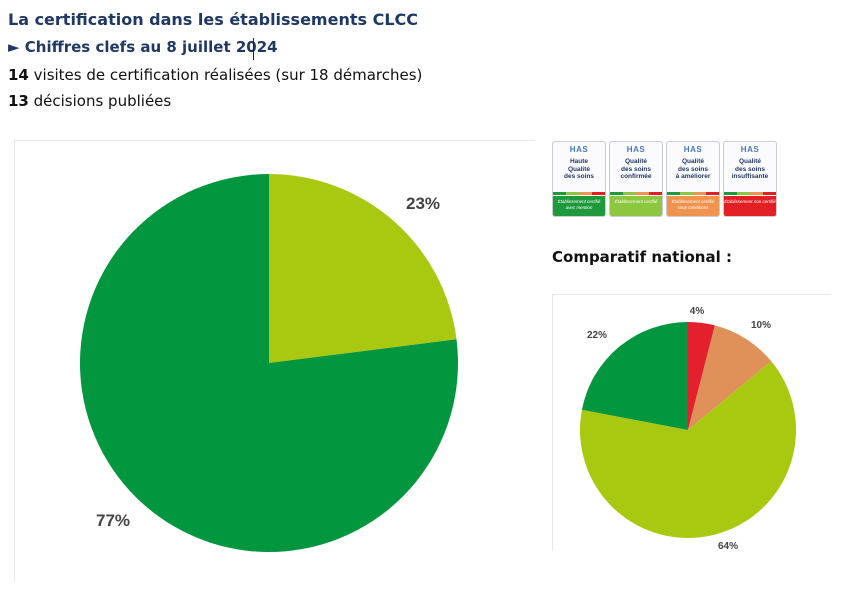  I want to click on comparatif-title: Comparatif national :, so click(642, 257).